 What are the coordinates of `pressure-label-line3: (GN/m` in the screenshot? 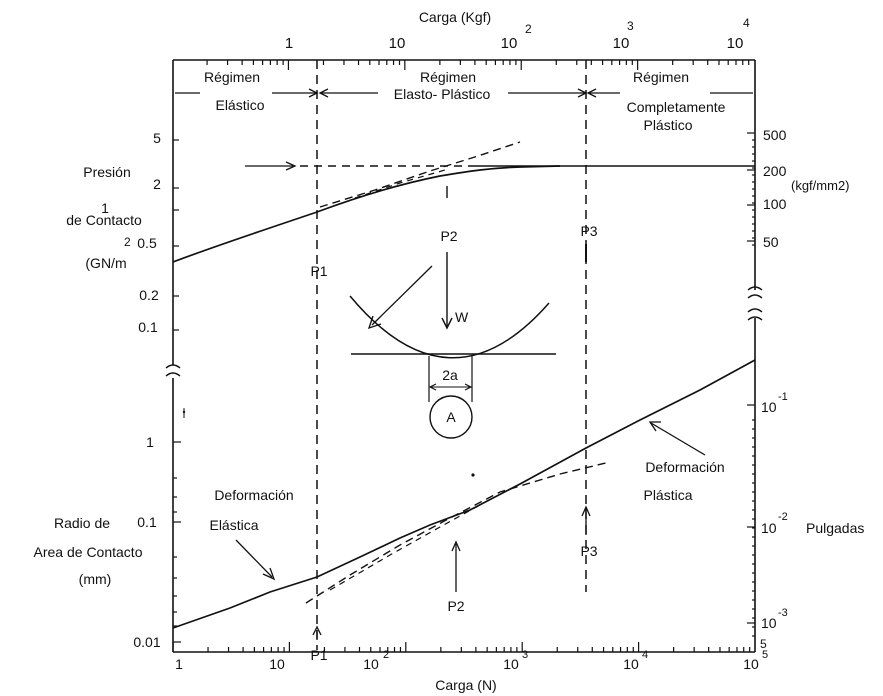 It's located at (105, 263).